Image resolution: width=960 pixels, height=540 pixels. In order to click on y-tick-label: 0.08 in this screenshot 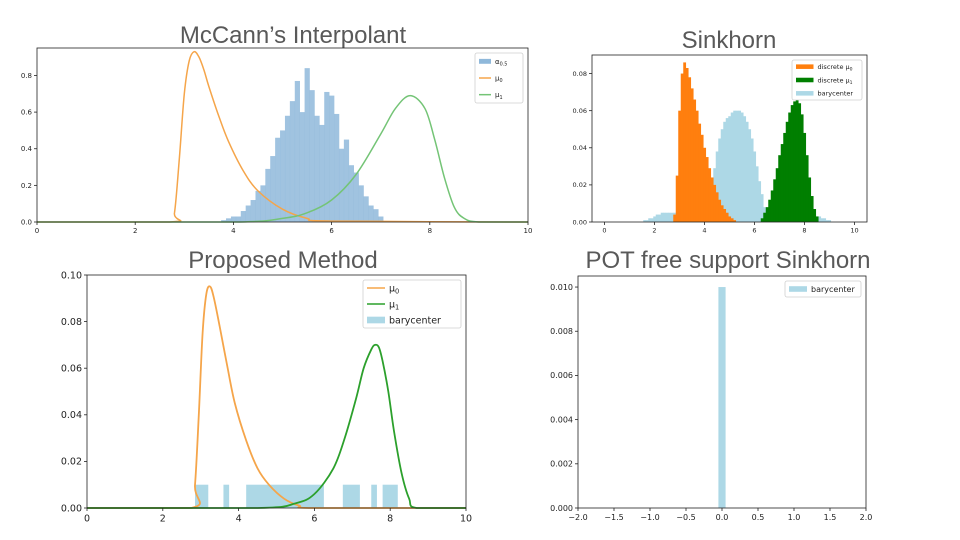, I will do `click(580, 74)`.